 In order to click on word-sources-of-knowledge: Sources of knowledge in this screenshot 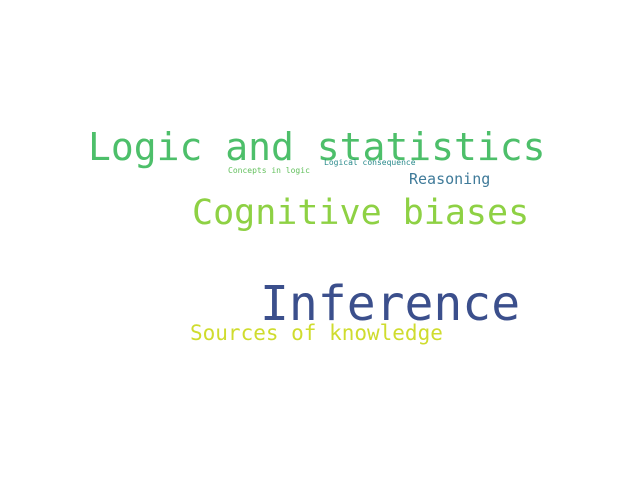, I will do `click(316, 333)`.